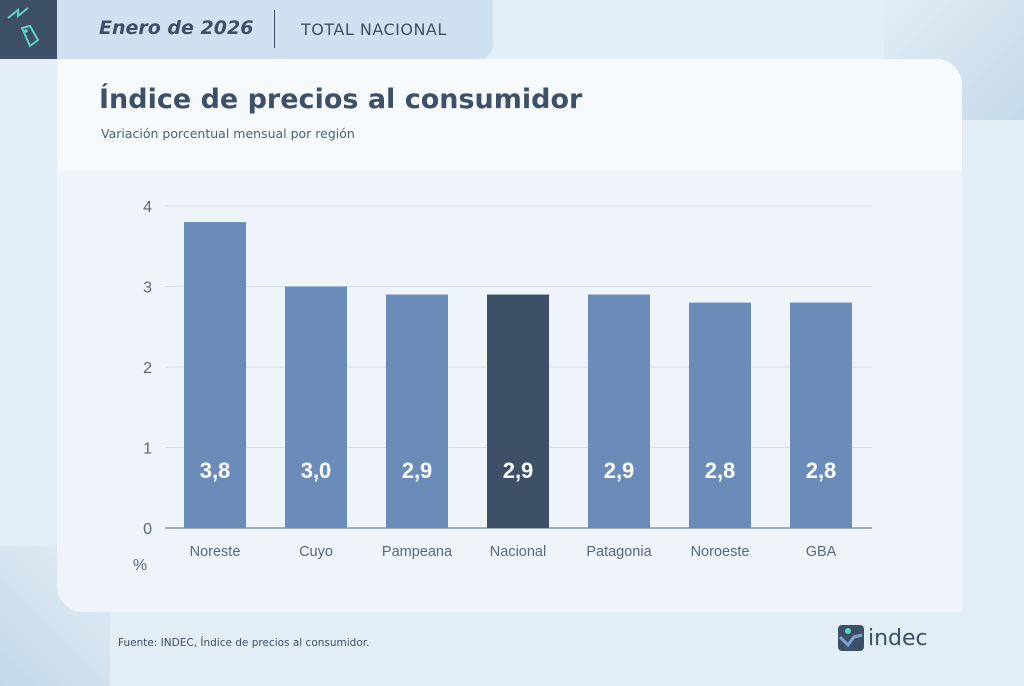  I want to click on y-tick-label: 1, so click(147, 449).